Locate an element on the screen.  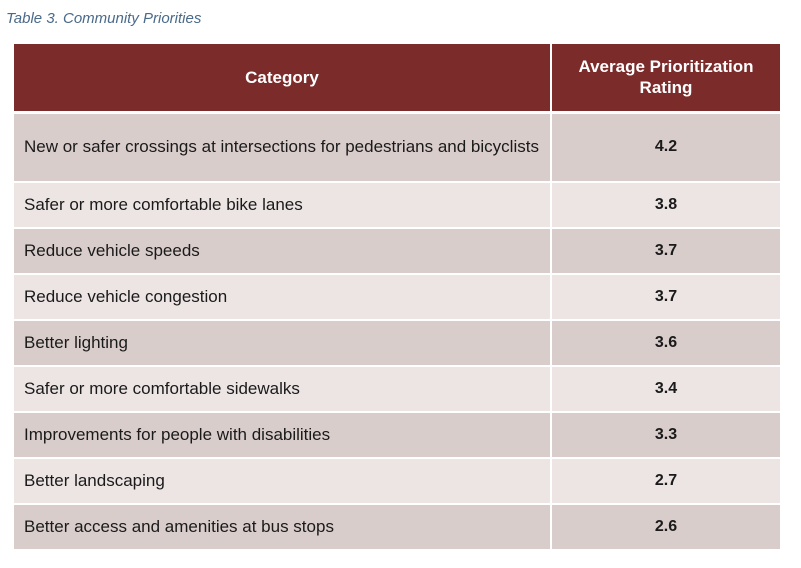
rating-cell: 2.6 is located at coordinates (665, 527).